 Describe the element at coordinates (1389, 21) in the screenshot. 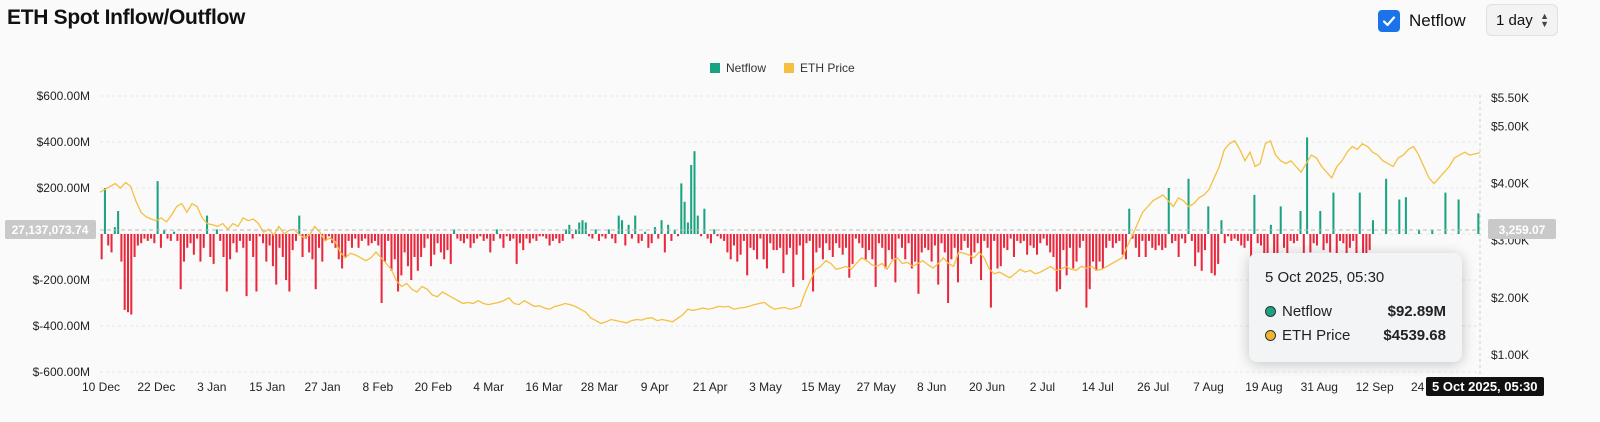

I see `netflow-checkbox` at that location.